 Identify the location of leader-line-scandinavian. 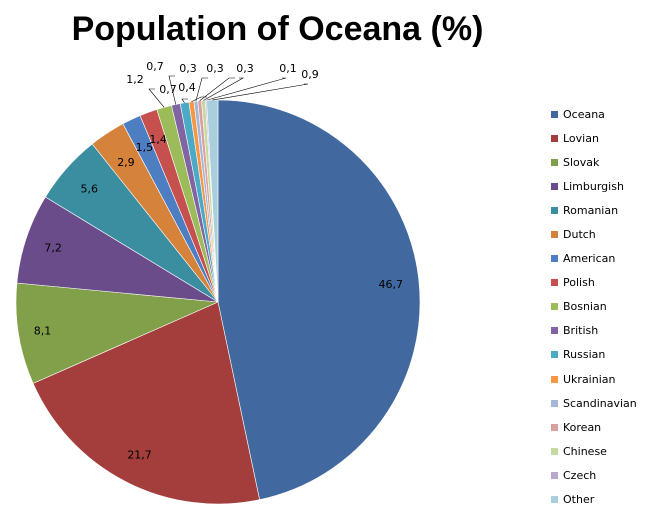
(201, 89).